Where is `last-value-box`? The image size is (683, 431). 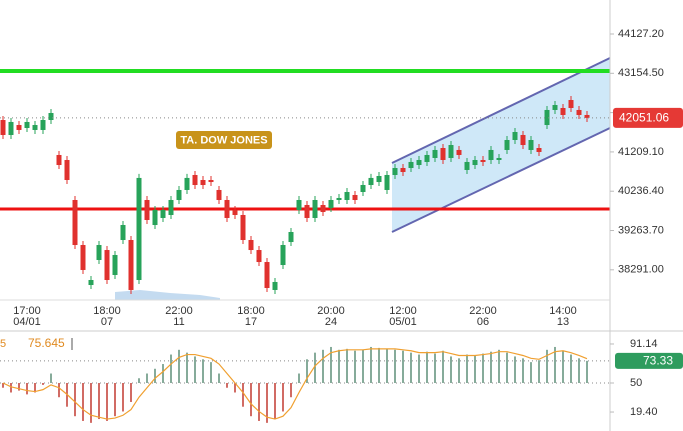 last-value-box is located at coordinates (649, 360).